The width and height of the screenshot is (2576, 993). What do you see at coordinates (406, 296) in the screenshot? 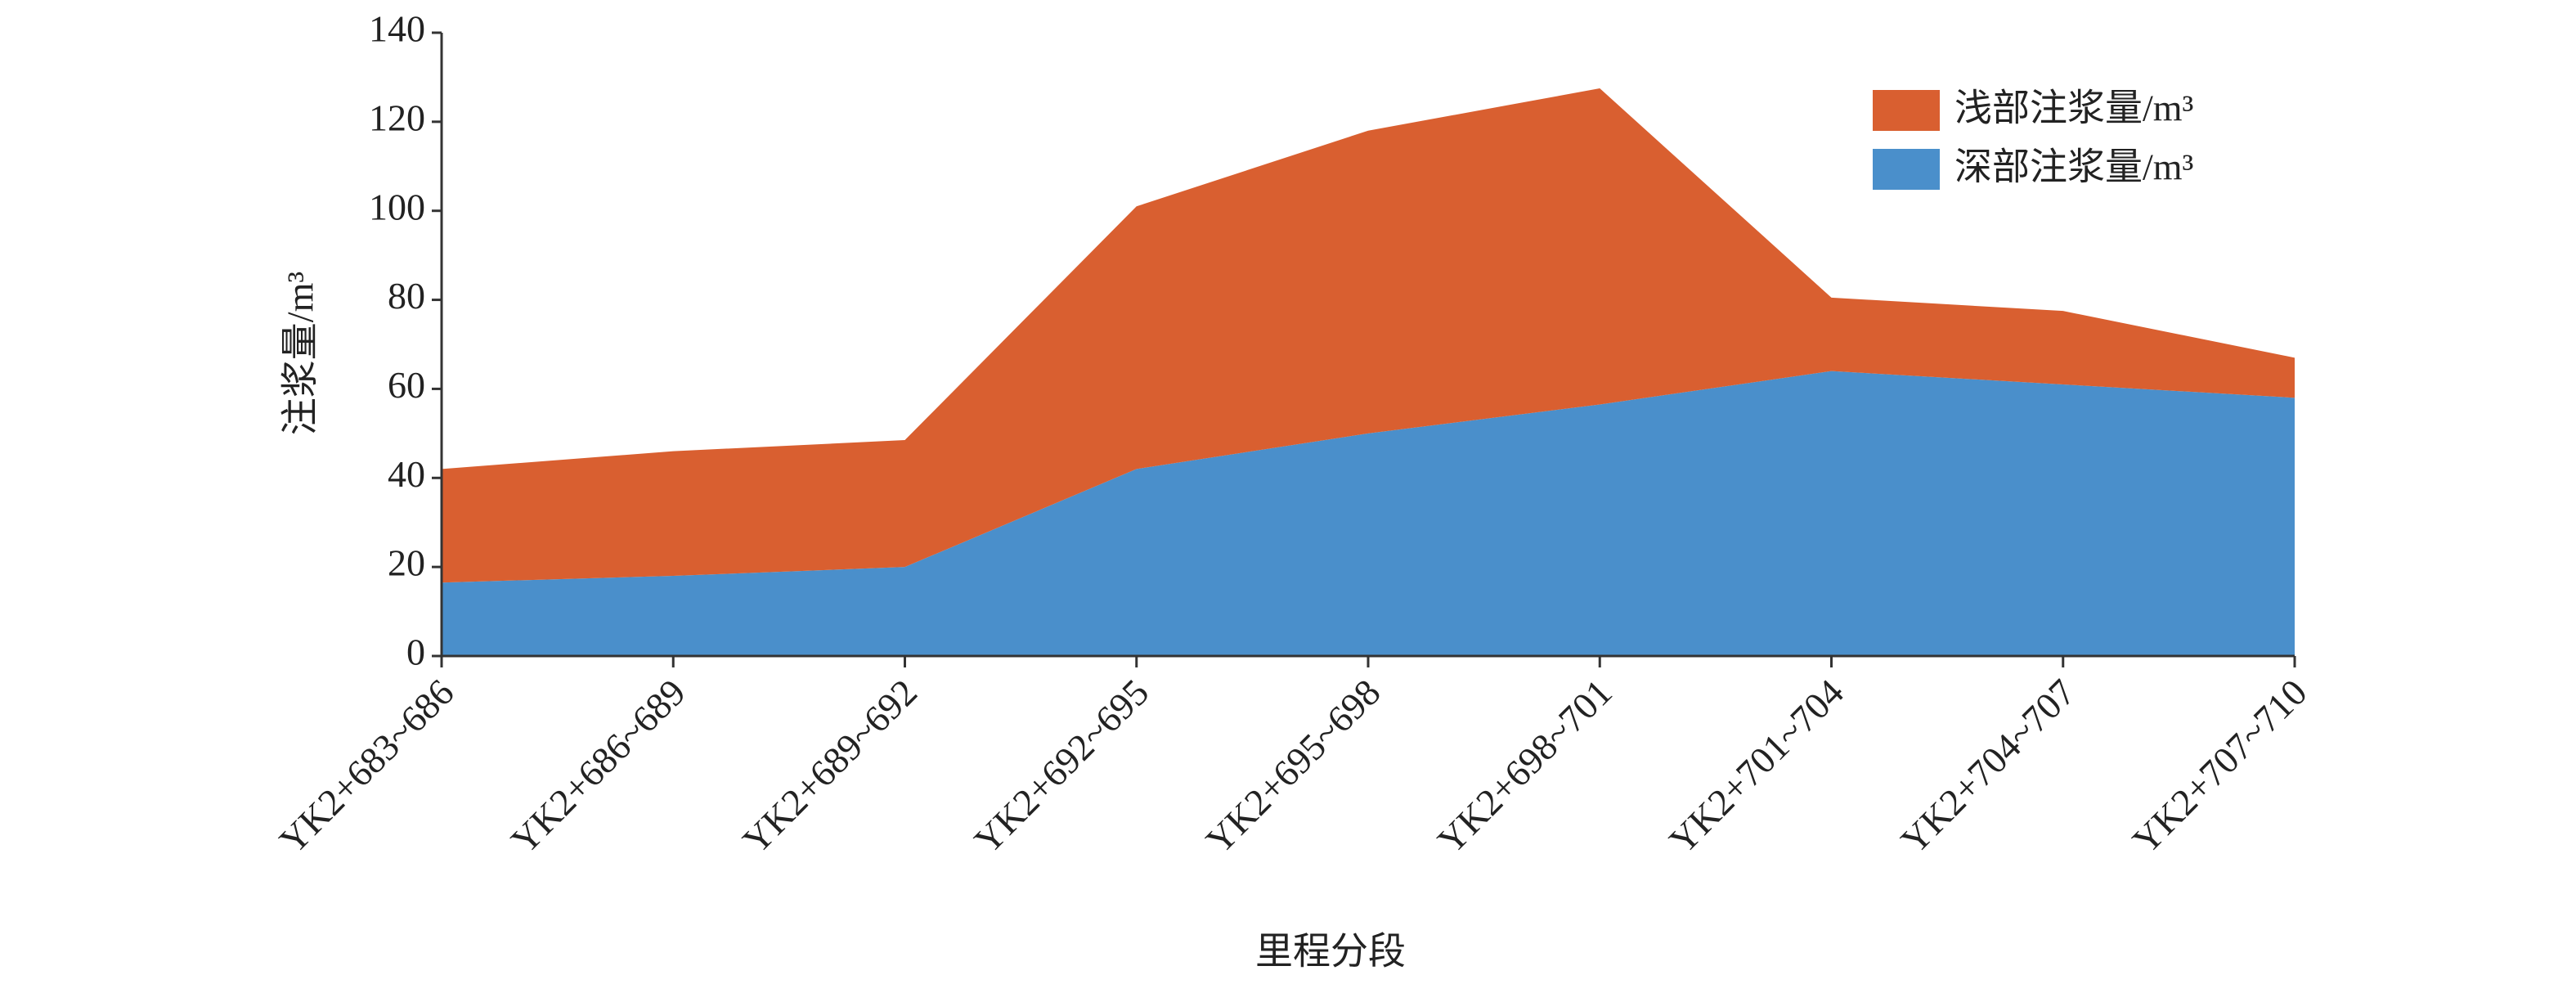
I see `y-tick-label: 80` at bounding box center [406, 296].